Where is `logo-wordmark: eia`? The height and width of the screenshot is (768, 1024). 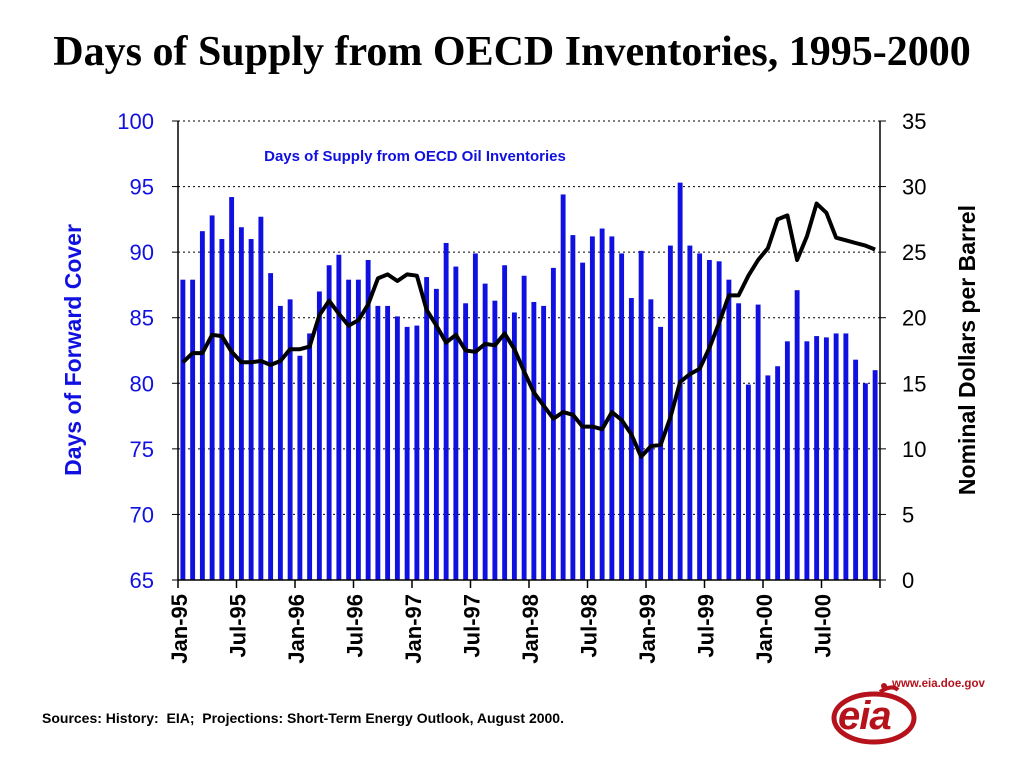
logo-wordmark: eia is located at coordinates (865, 716).